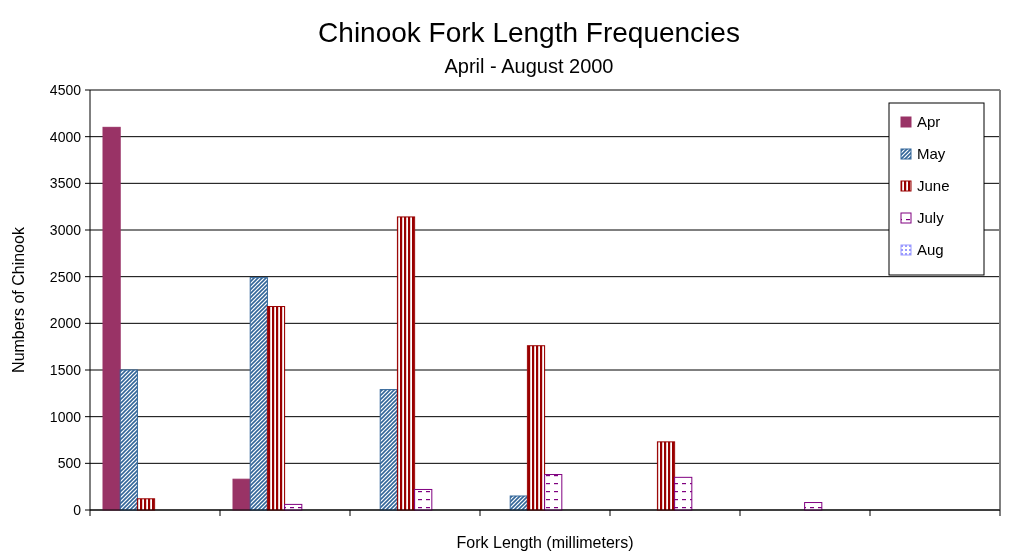 The image size is (1018, 560). What do you see at coordinates (933, 185) in the screenshot?
I see `legend-label: June` at bounding box center [933, 185].